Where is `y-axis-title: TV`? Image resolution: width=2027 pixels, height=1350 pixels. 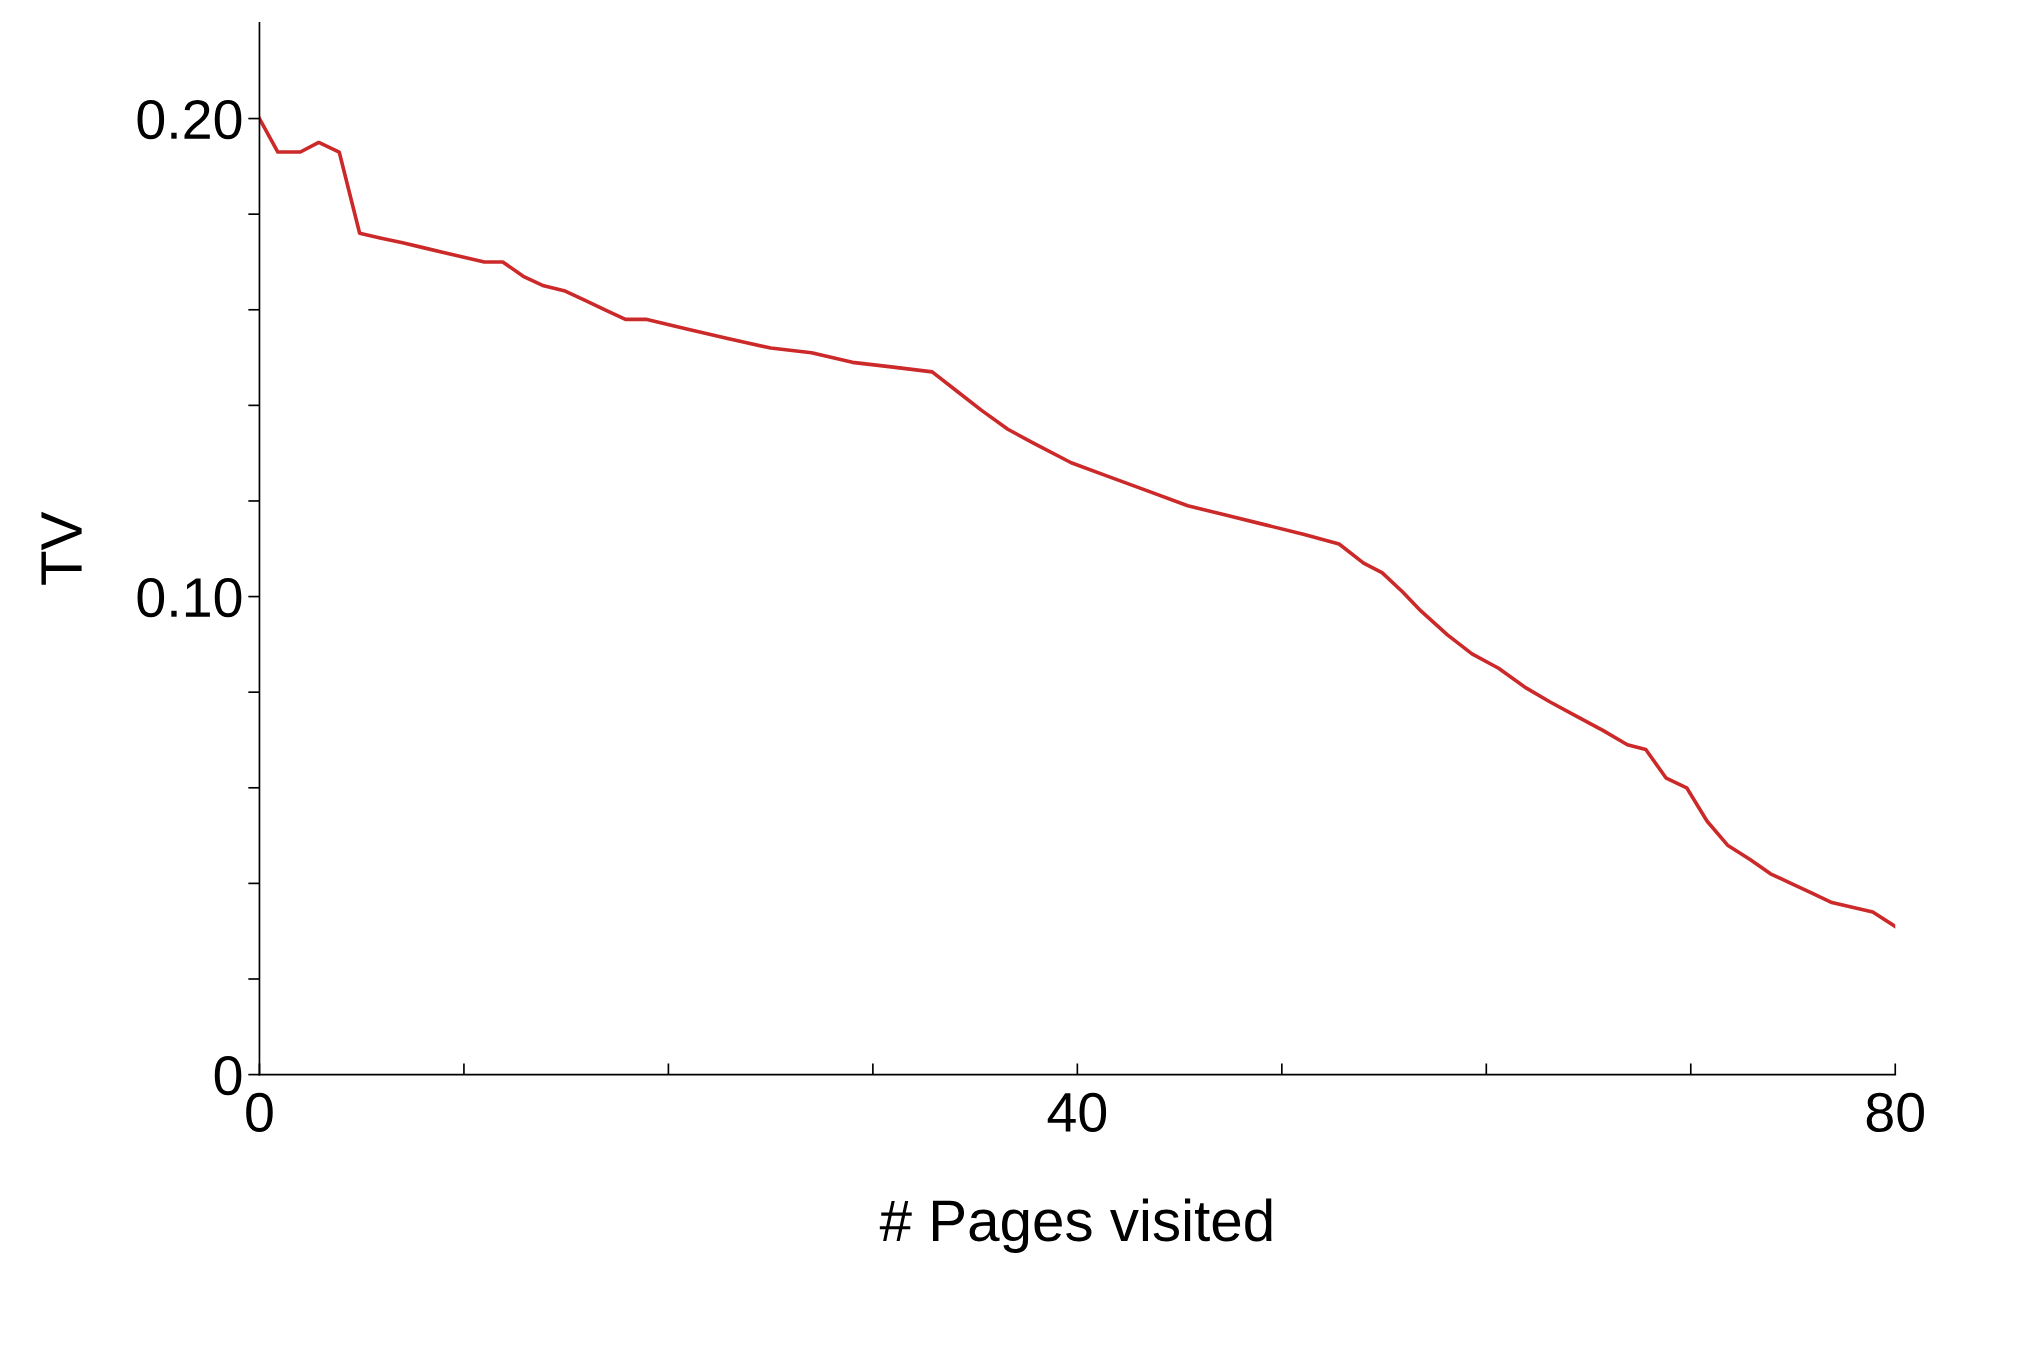 y-axis-title: TV is located at coordinates (61, 548).